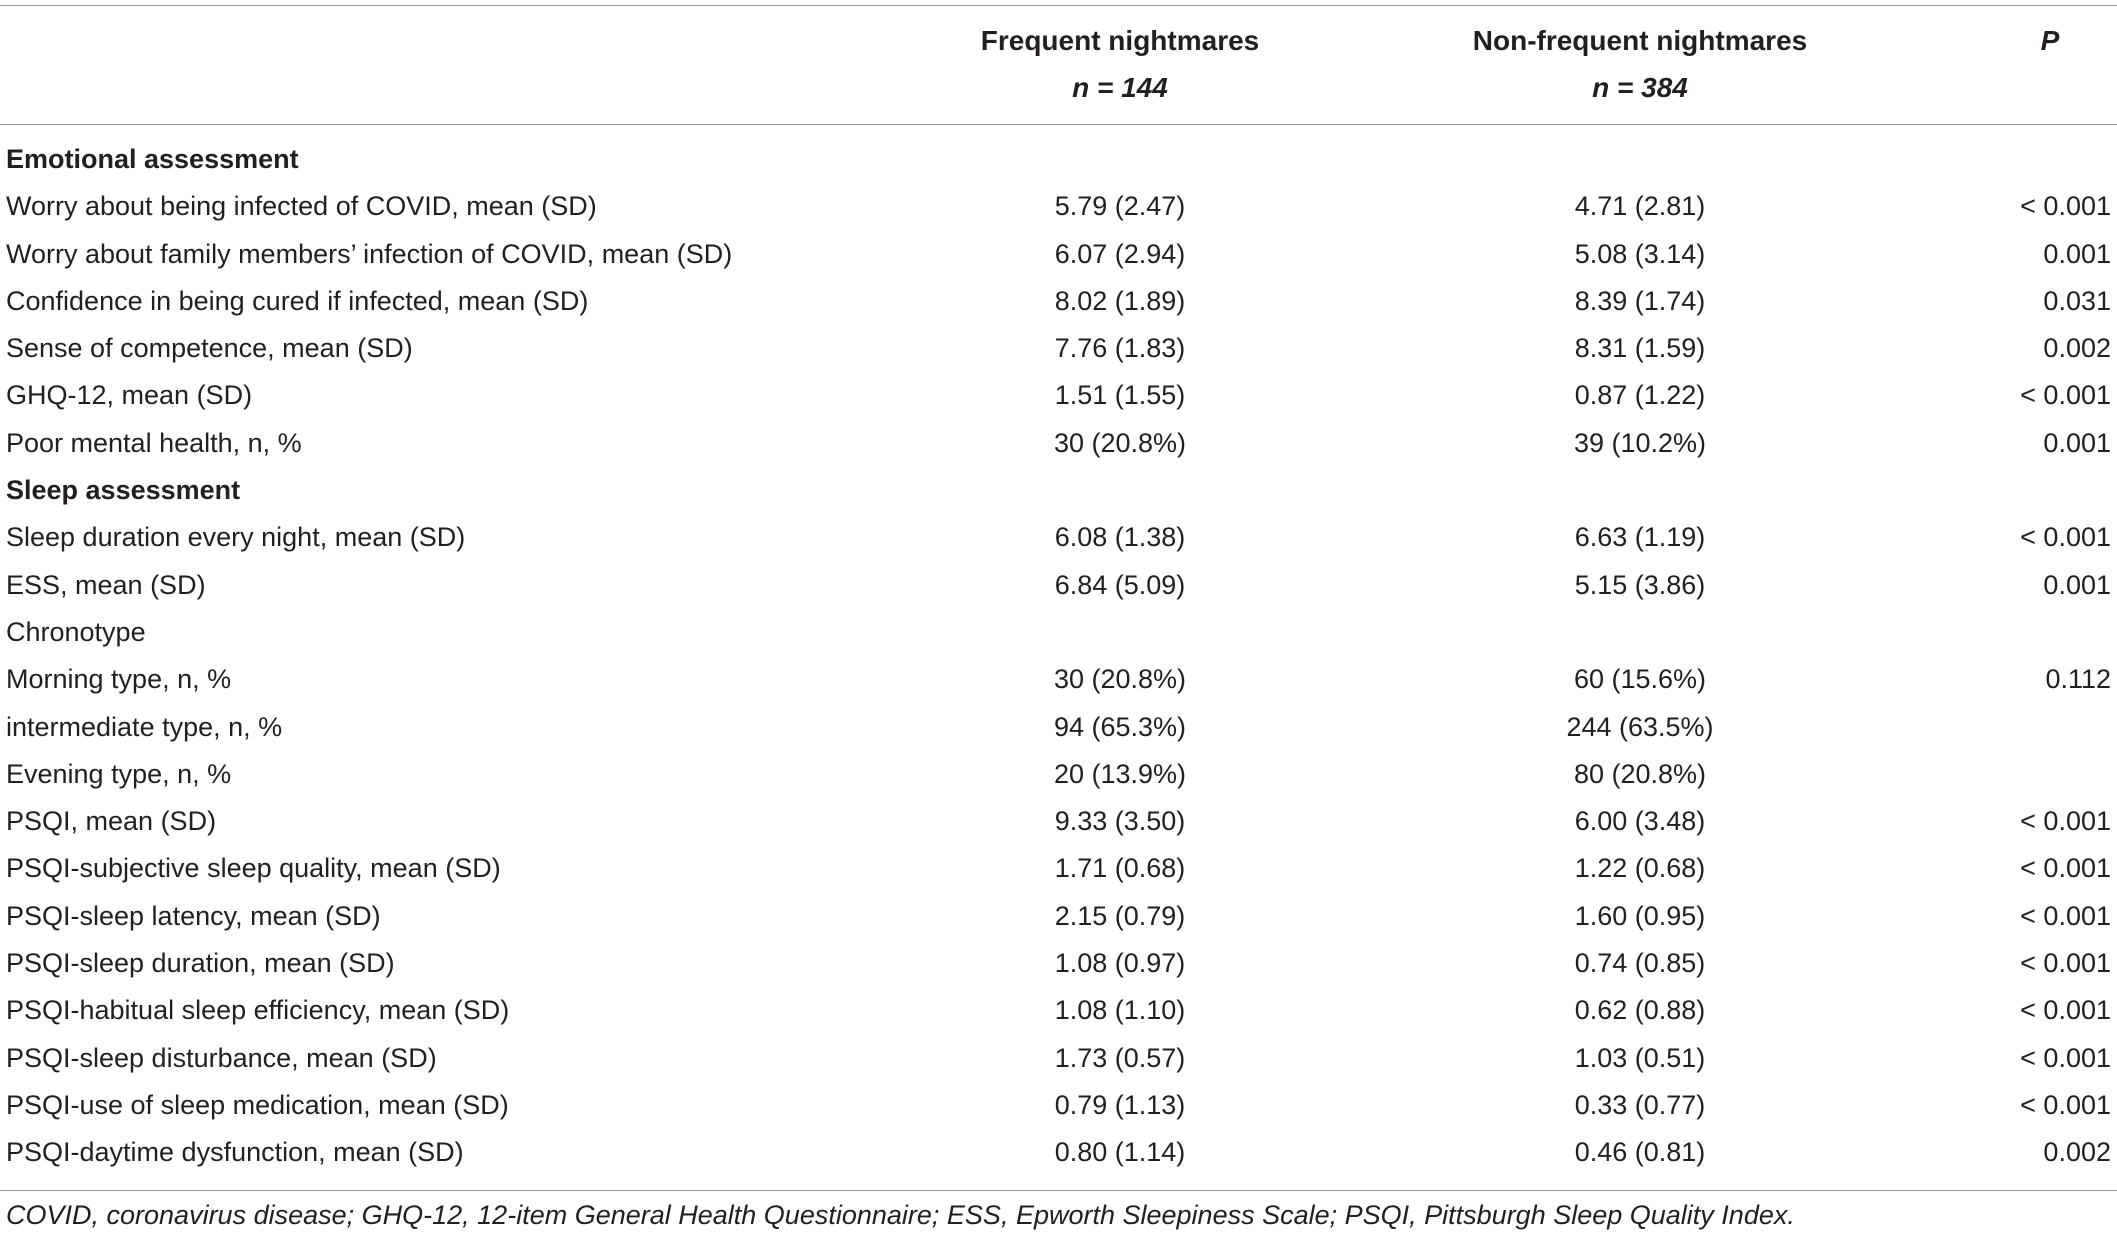 This screenshot has width=2117, height=1238. I want to click on header-frequent-n: n = 144, so click(1120, 88).